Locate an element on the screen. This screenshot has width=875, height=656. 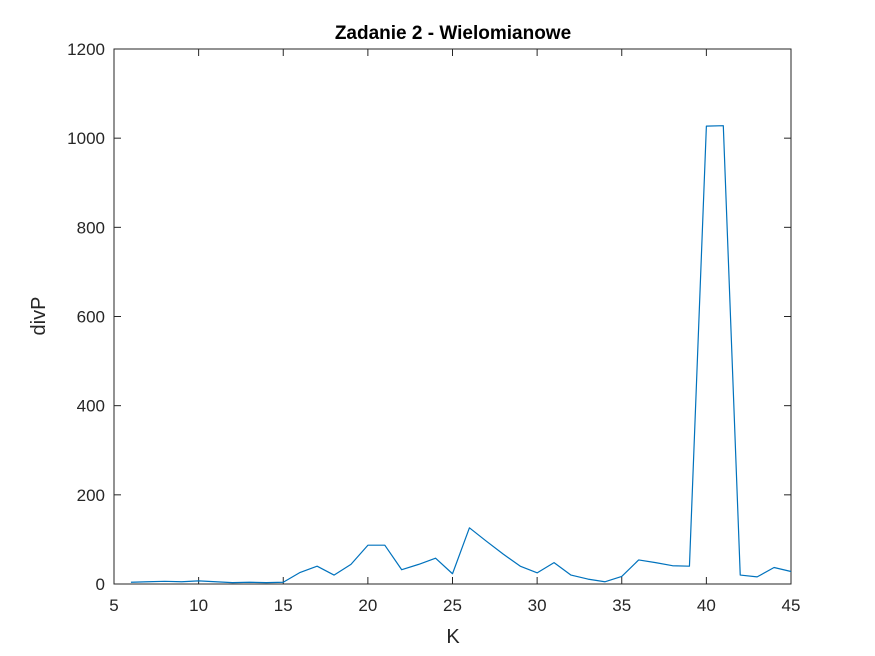
y-tick-label: 0 is located at coordinates (100, 584).